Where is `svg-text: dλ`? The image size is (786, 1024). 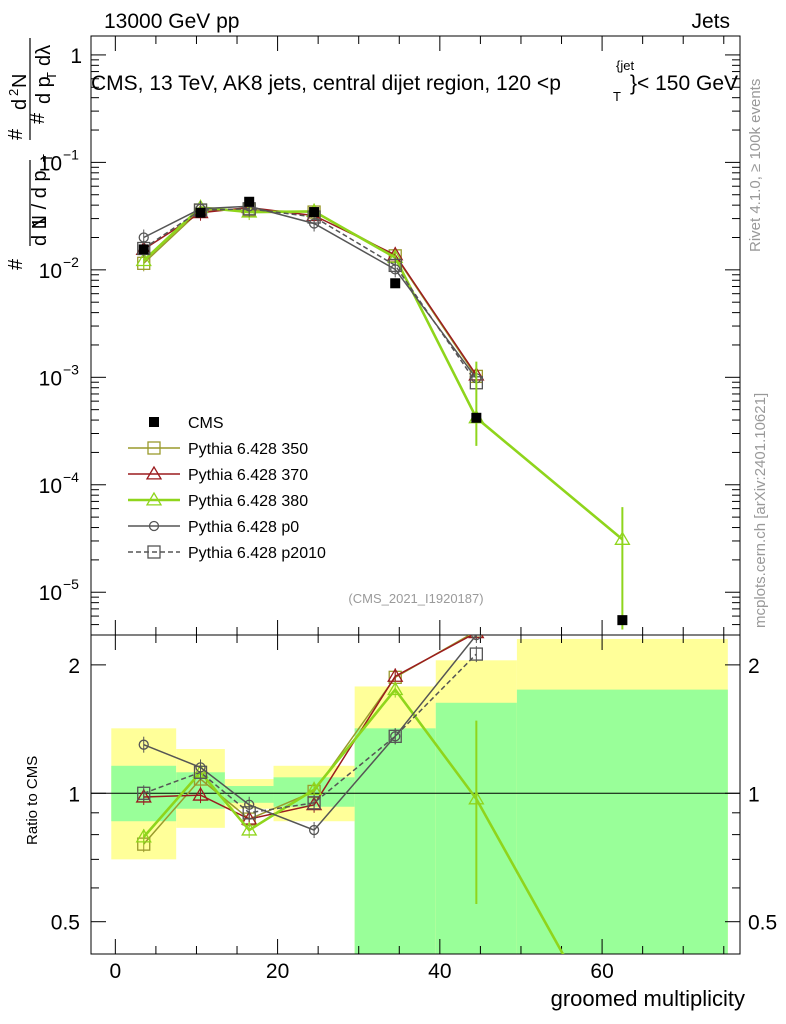 svg-text: dλ is located at coordinates (44, 55).